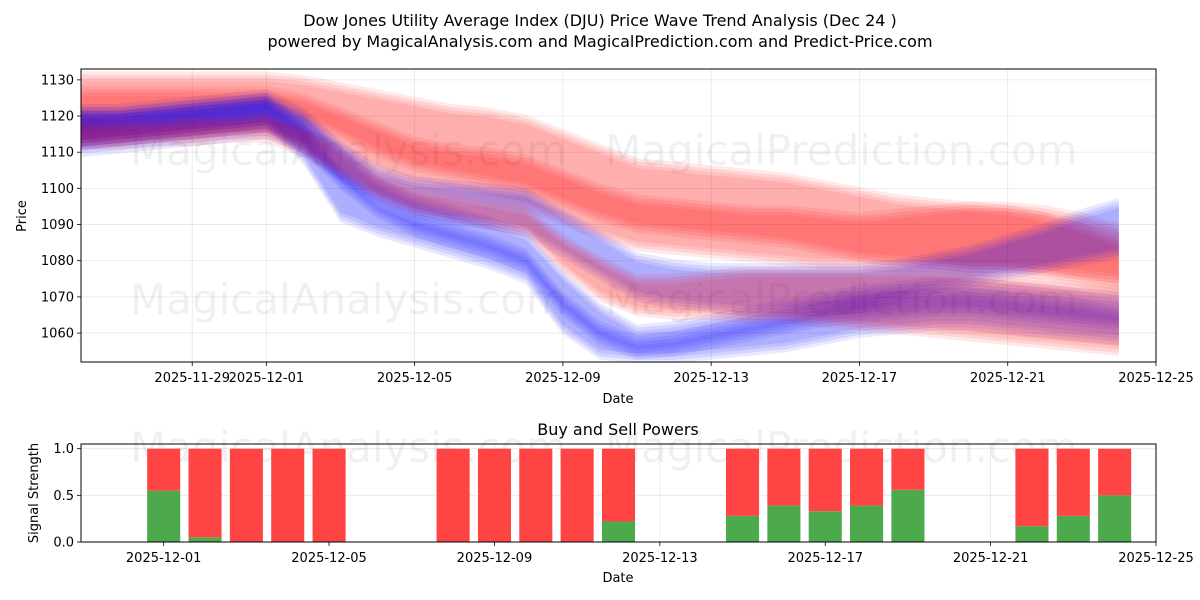 The width and height of the screenshot is (1200, 600). Describe the element at coordinates (57, 117) in the screenshot. I see `price-y-tick-label: 1120` at that location.